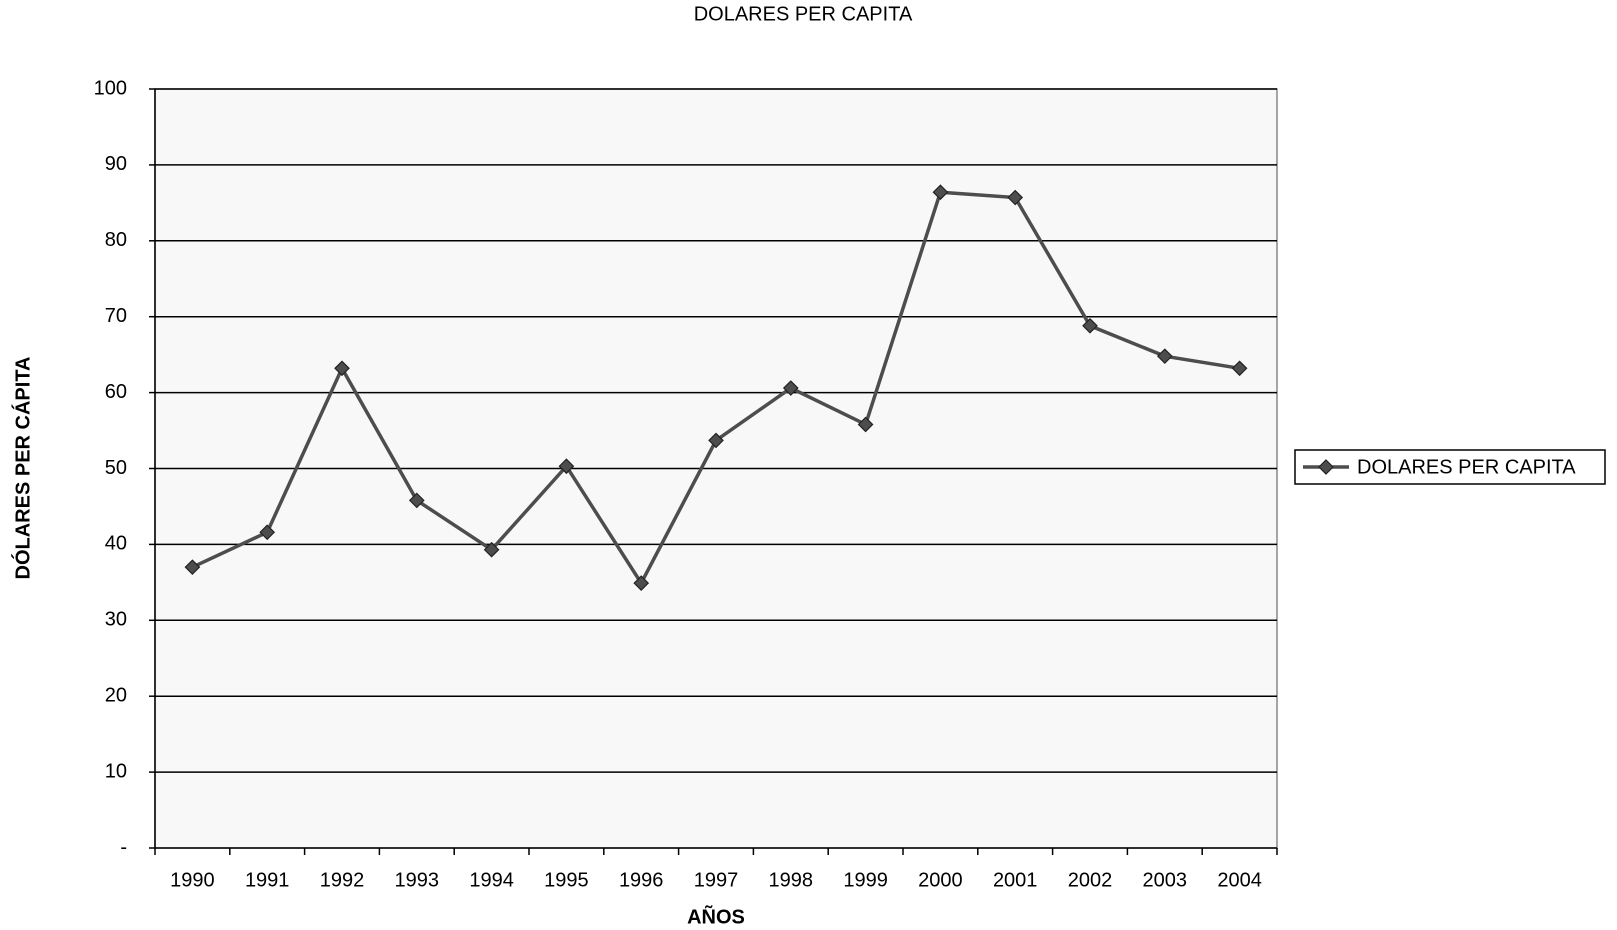  Describe the element at coordinates (1015, 880) in the screenshot. I see `x-tick-label: 2001` at that location.